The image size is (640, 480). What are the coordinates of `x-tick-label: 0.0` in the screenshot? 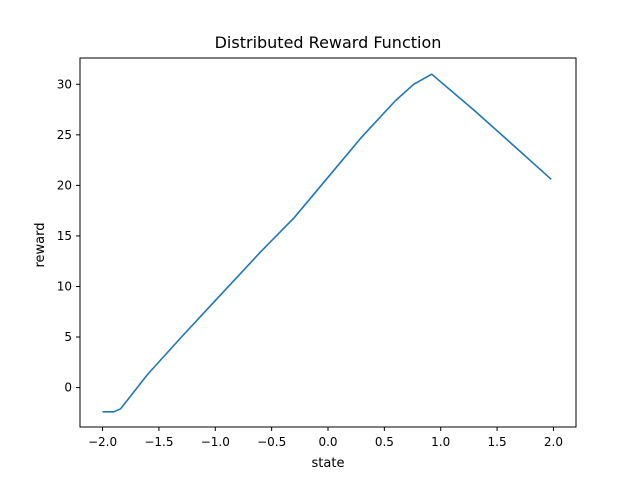 It's located at (327, 442).